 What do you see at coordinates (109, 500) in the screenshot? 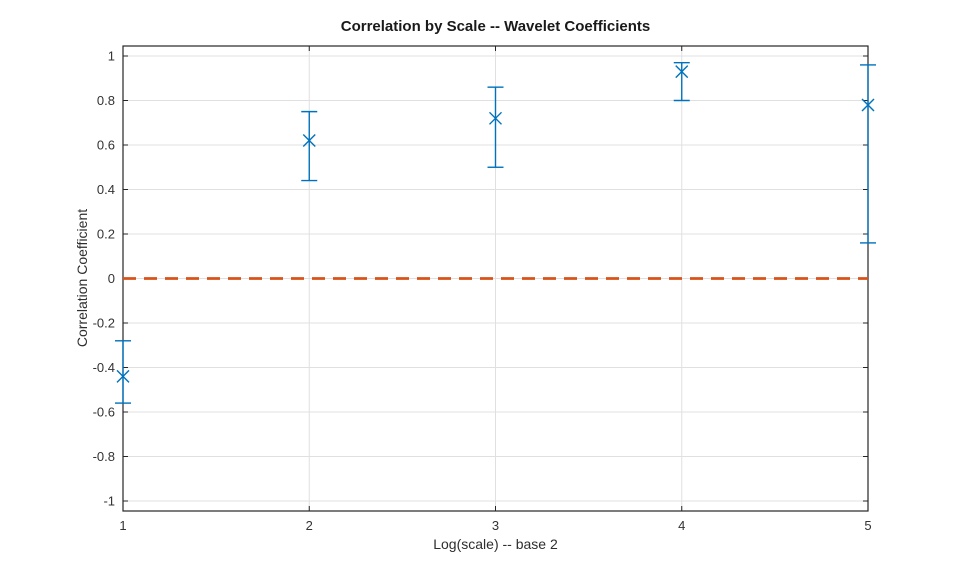
I see `y-tick-label: -1` at bounding box center [109, 500].